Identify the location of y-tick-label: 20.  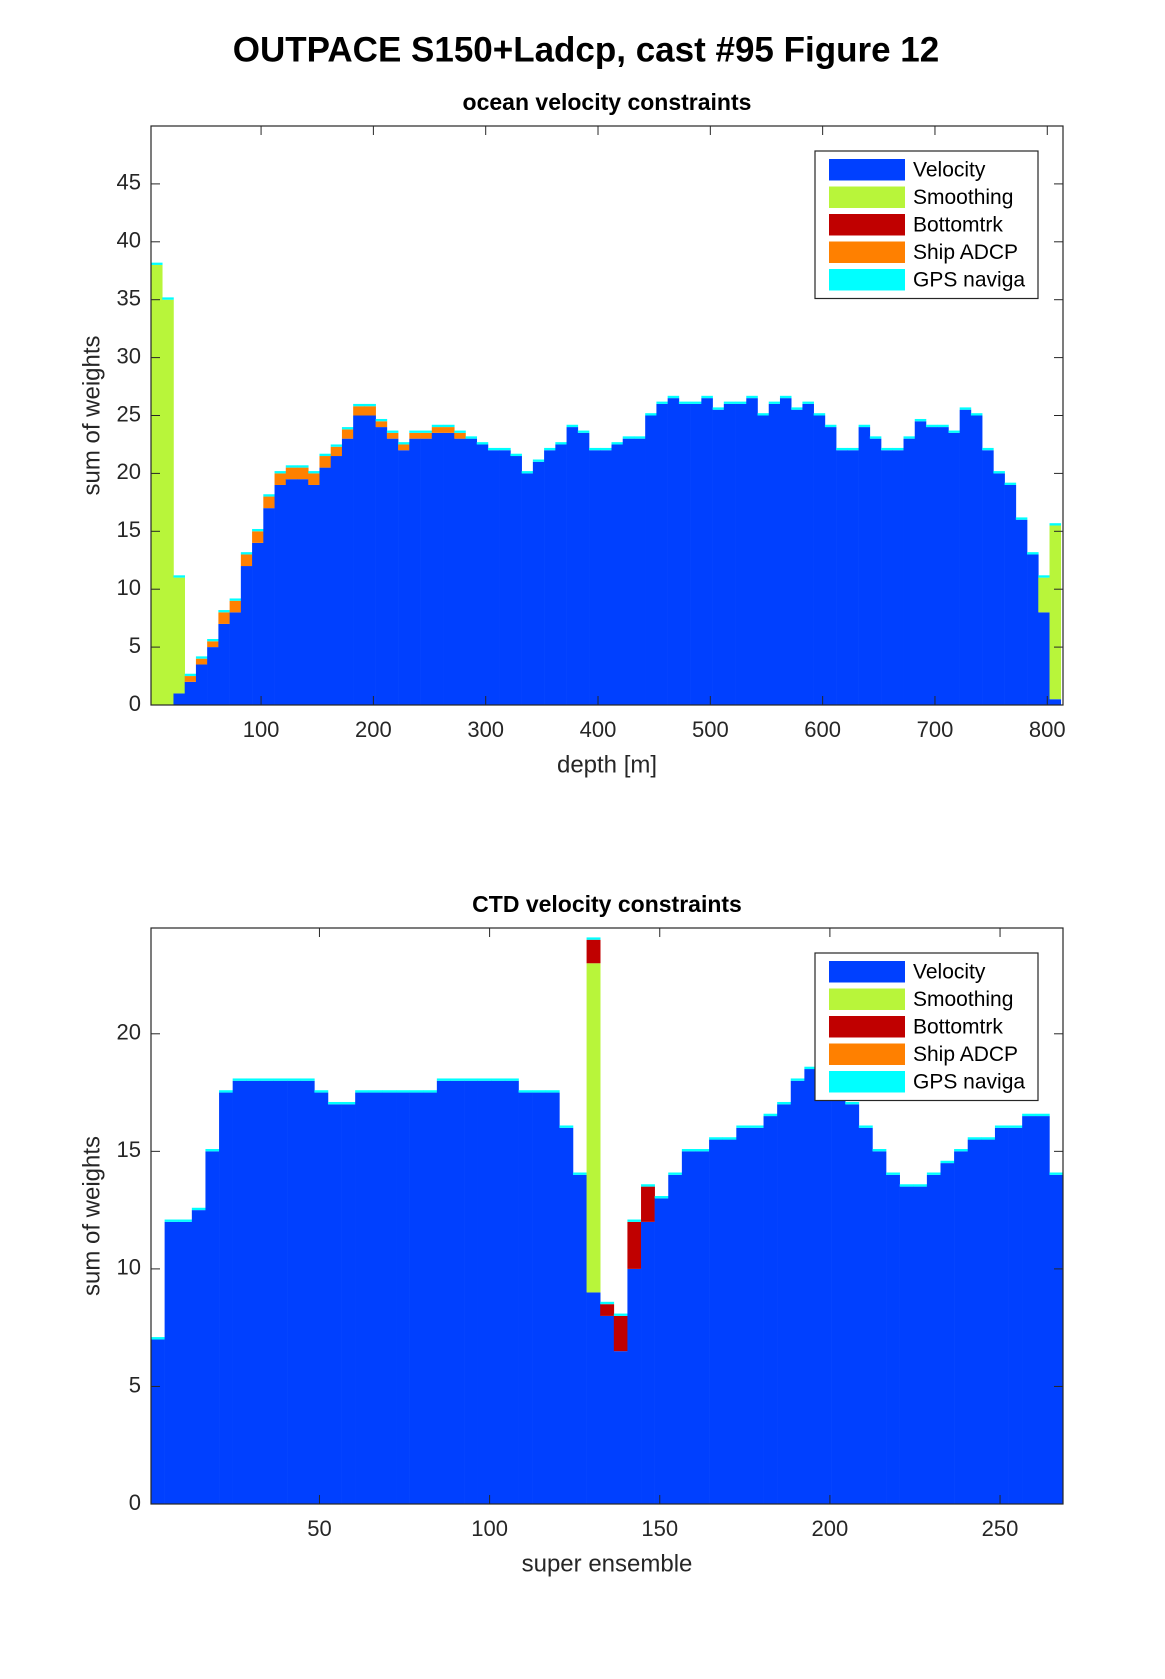
(129, 1032).